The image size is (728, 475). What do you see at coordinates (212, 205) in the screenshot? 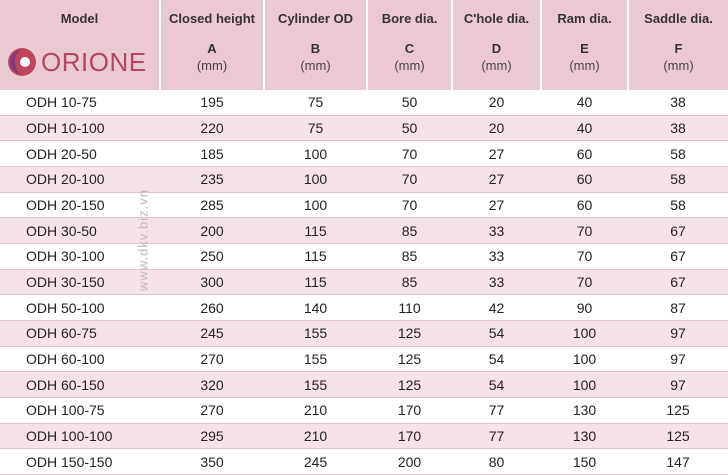
I see `value-cell: 285` at bounding box center [212, 205].